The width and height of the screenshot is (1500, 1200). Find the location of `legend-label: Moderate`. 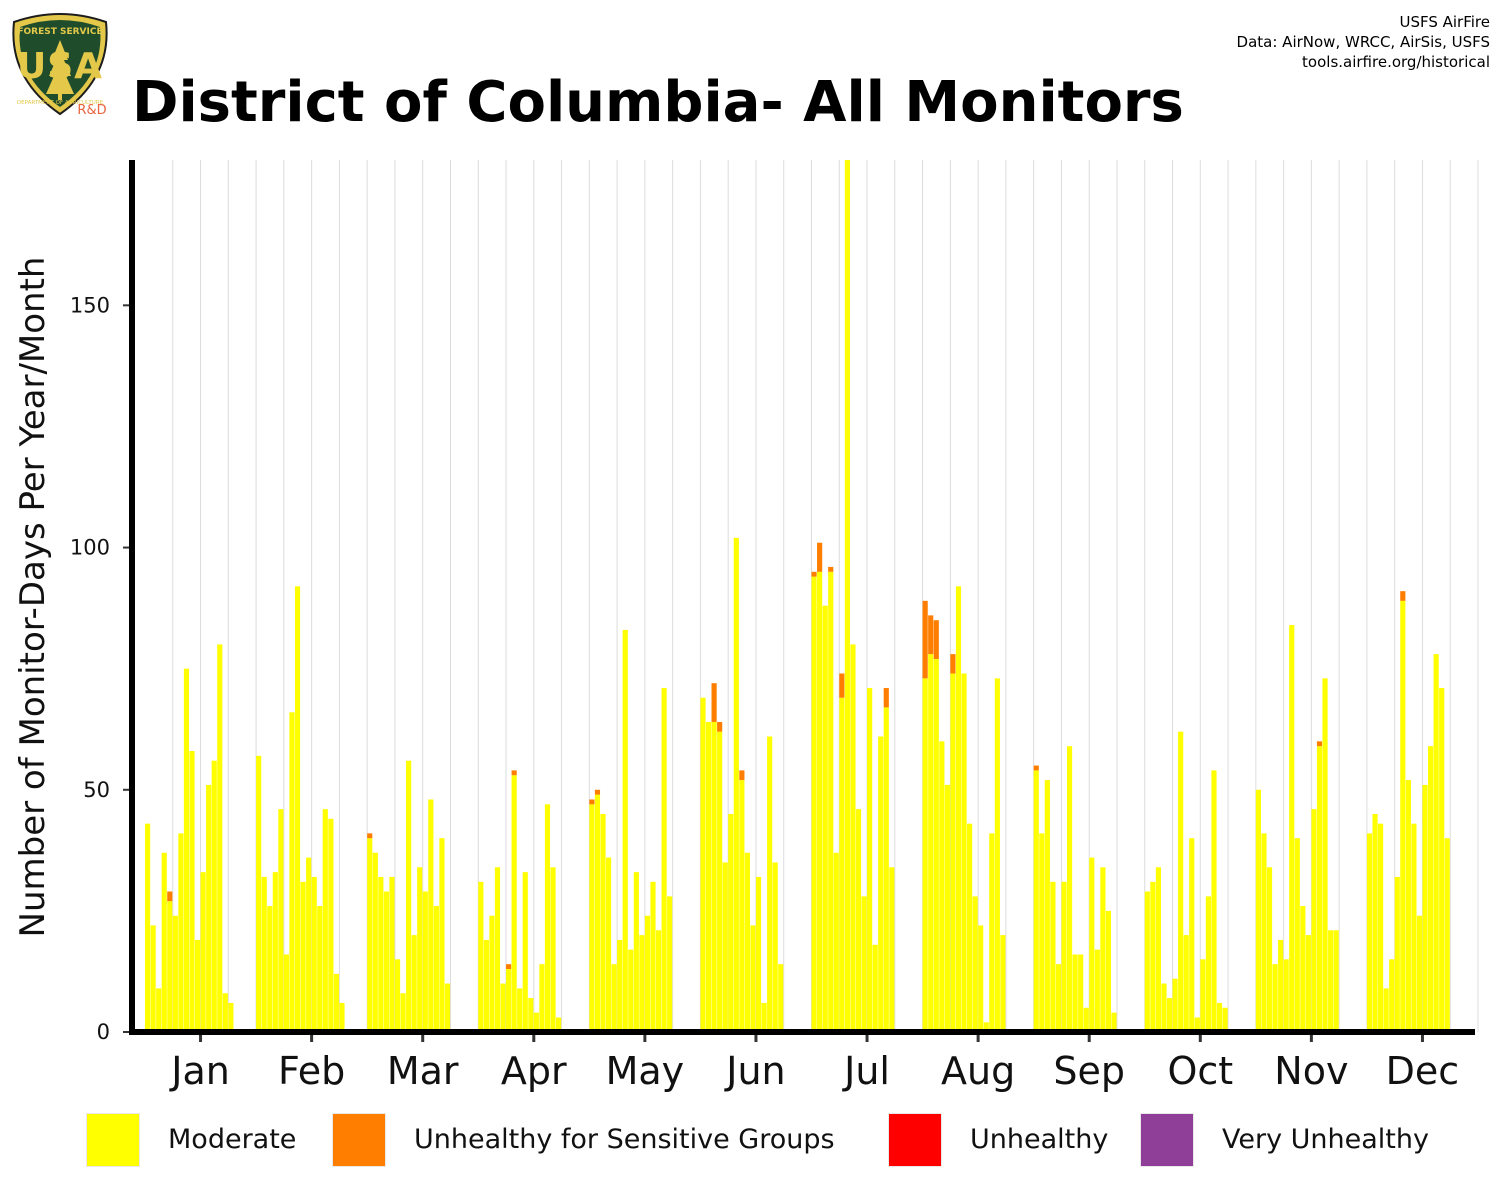

legend-label: Moderate is located at coordinates (232, 1139).